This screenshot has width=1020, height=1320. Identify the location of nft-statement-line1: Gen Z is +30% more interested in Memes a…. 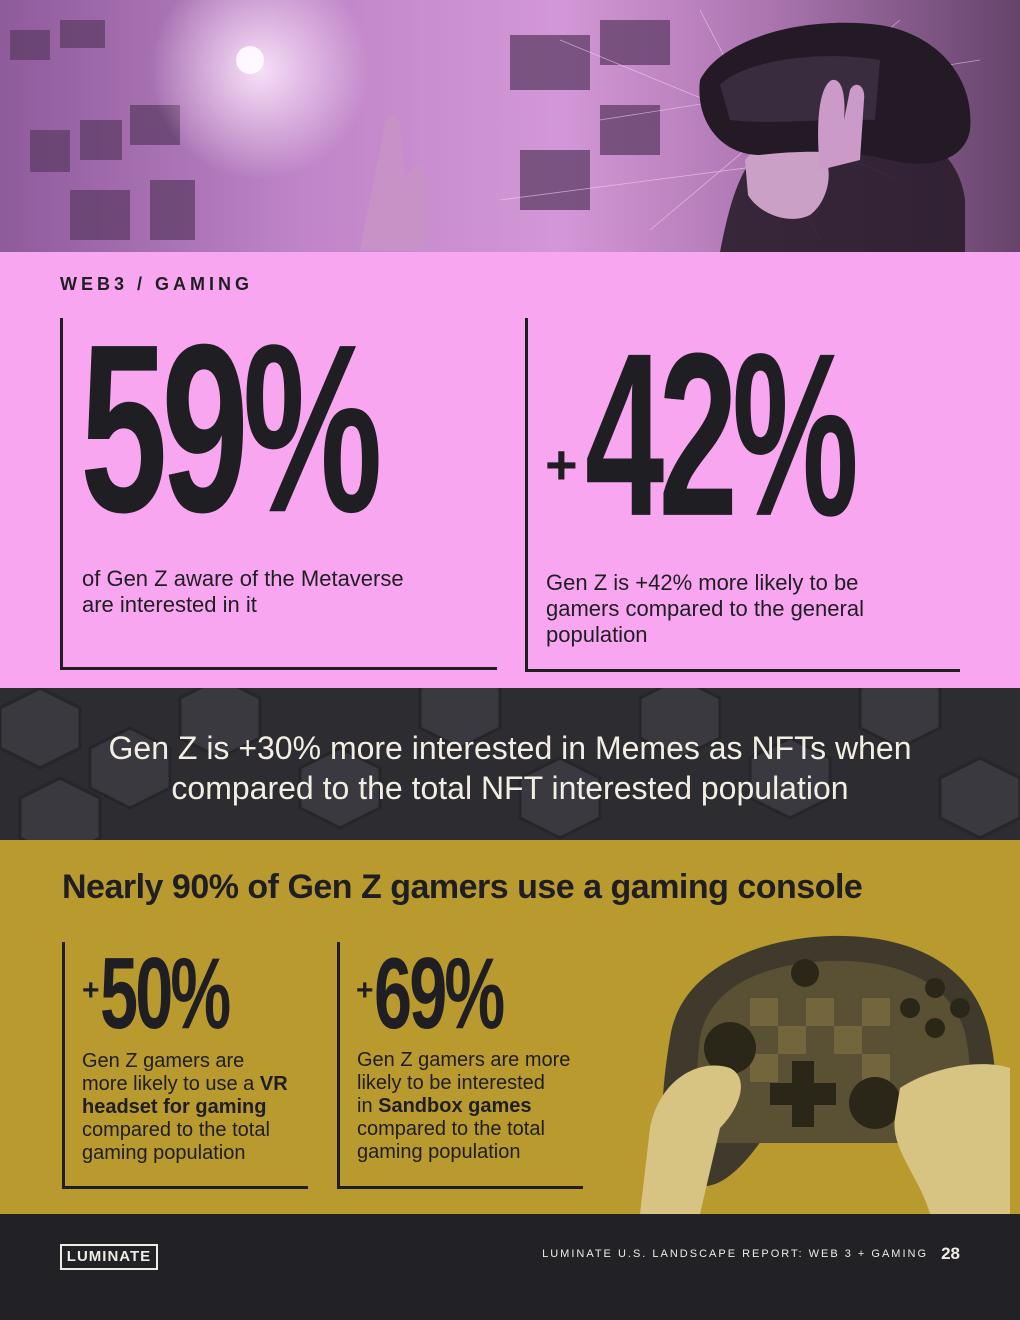
(510, 748).